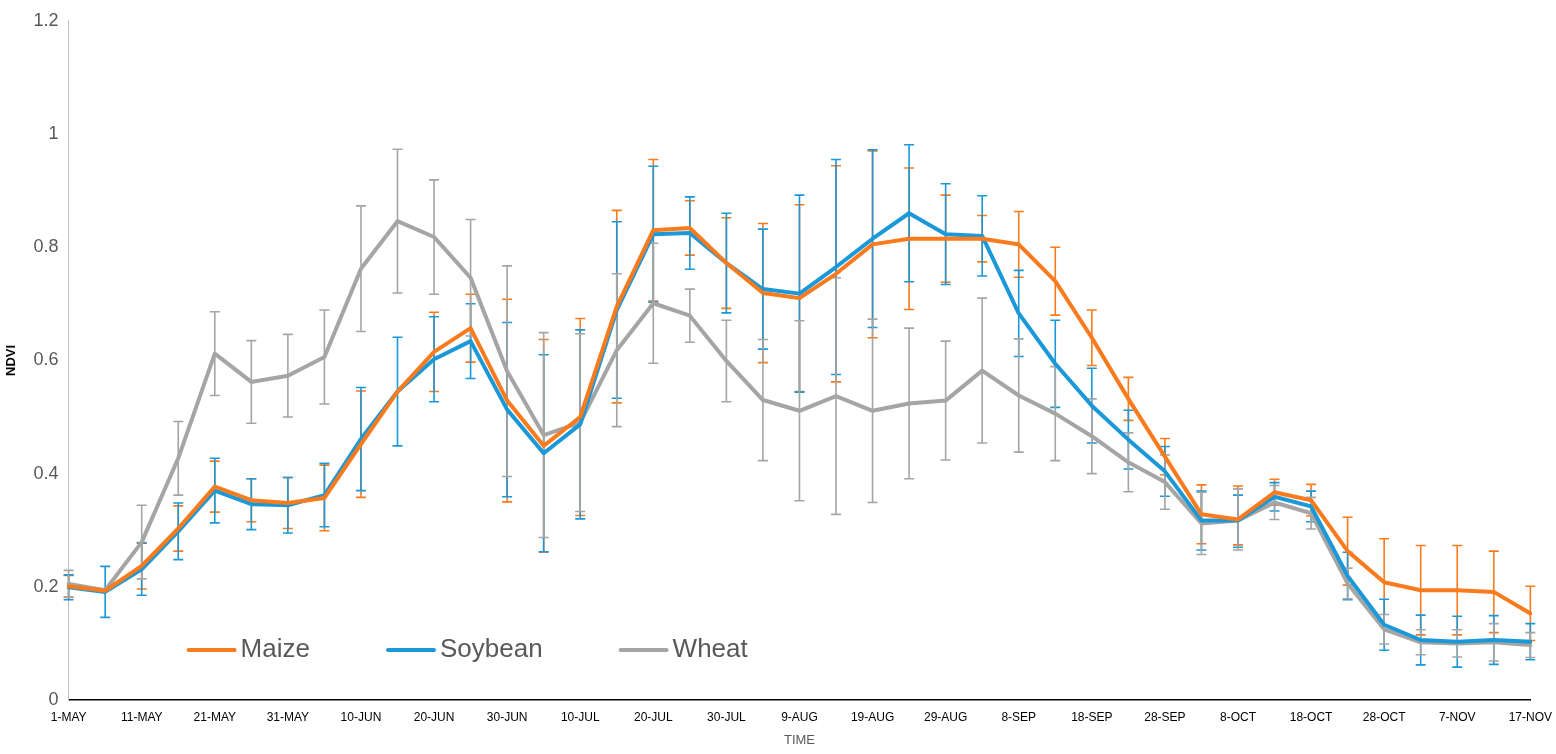 Image resolution: width=1556 pixels, height=754 pixels. Describe the element at coordinates (275, 648) in the screenshot. I see `legend-label: Maize` at that location.